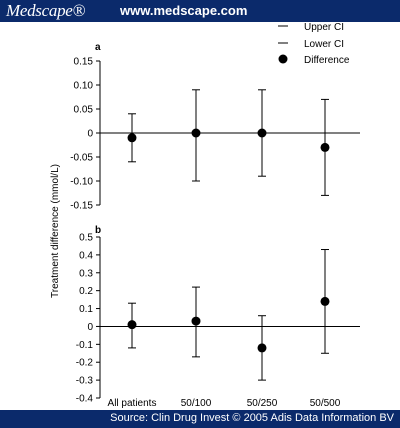 The height and width of the screenshot is (428, 400). Describe the element at coordinates (81, 206) in the screenshot. I see `y-tick-label: -0.15` at that location.